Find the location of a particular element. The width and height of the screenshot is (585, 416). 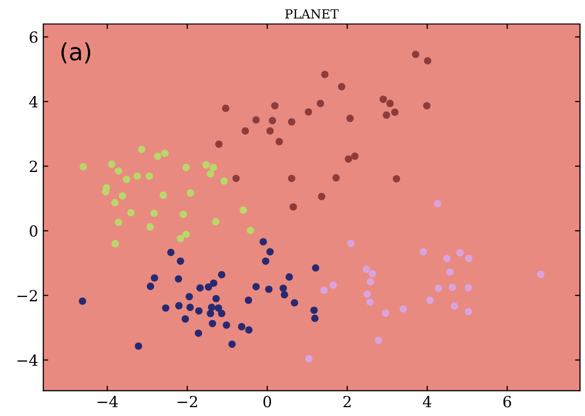

annotation: (a) is located at coordinates (75, 53).